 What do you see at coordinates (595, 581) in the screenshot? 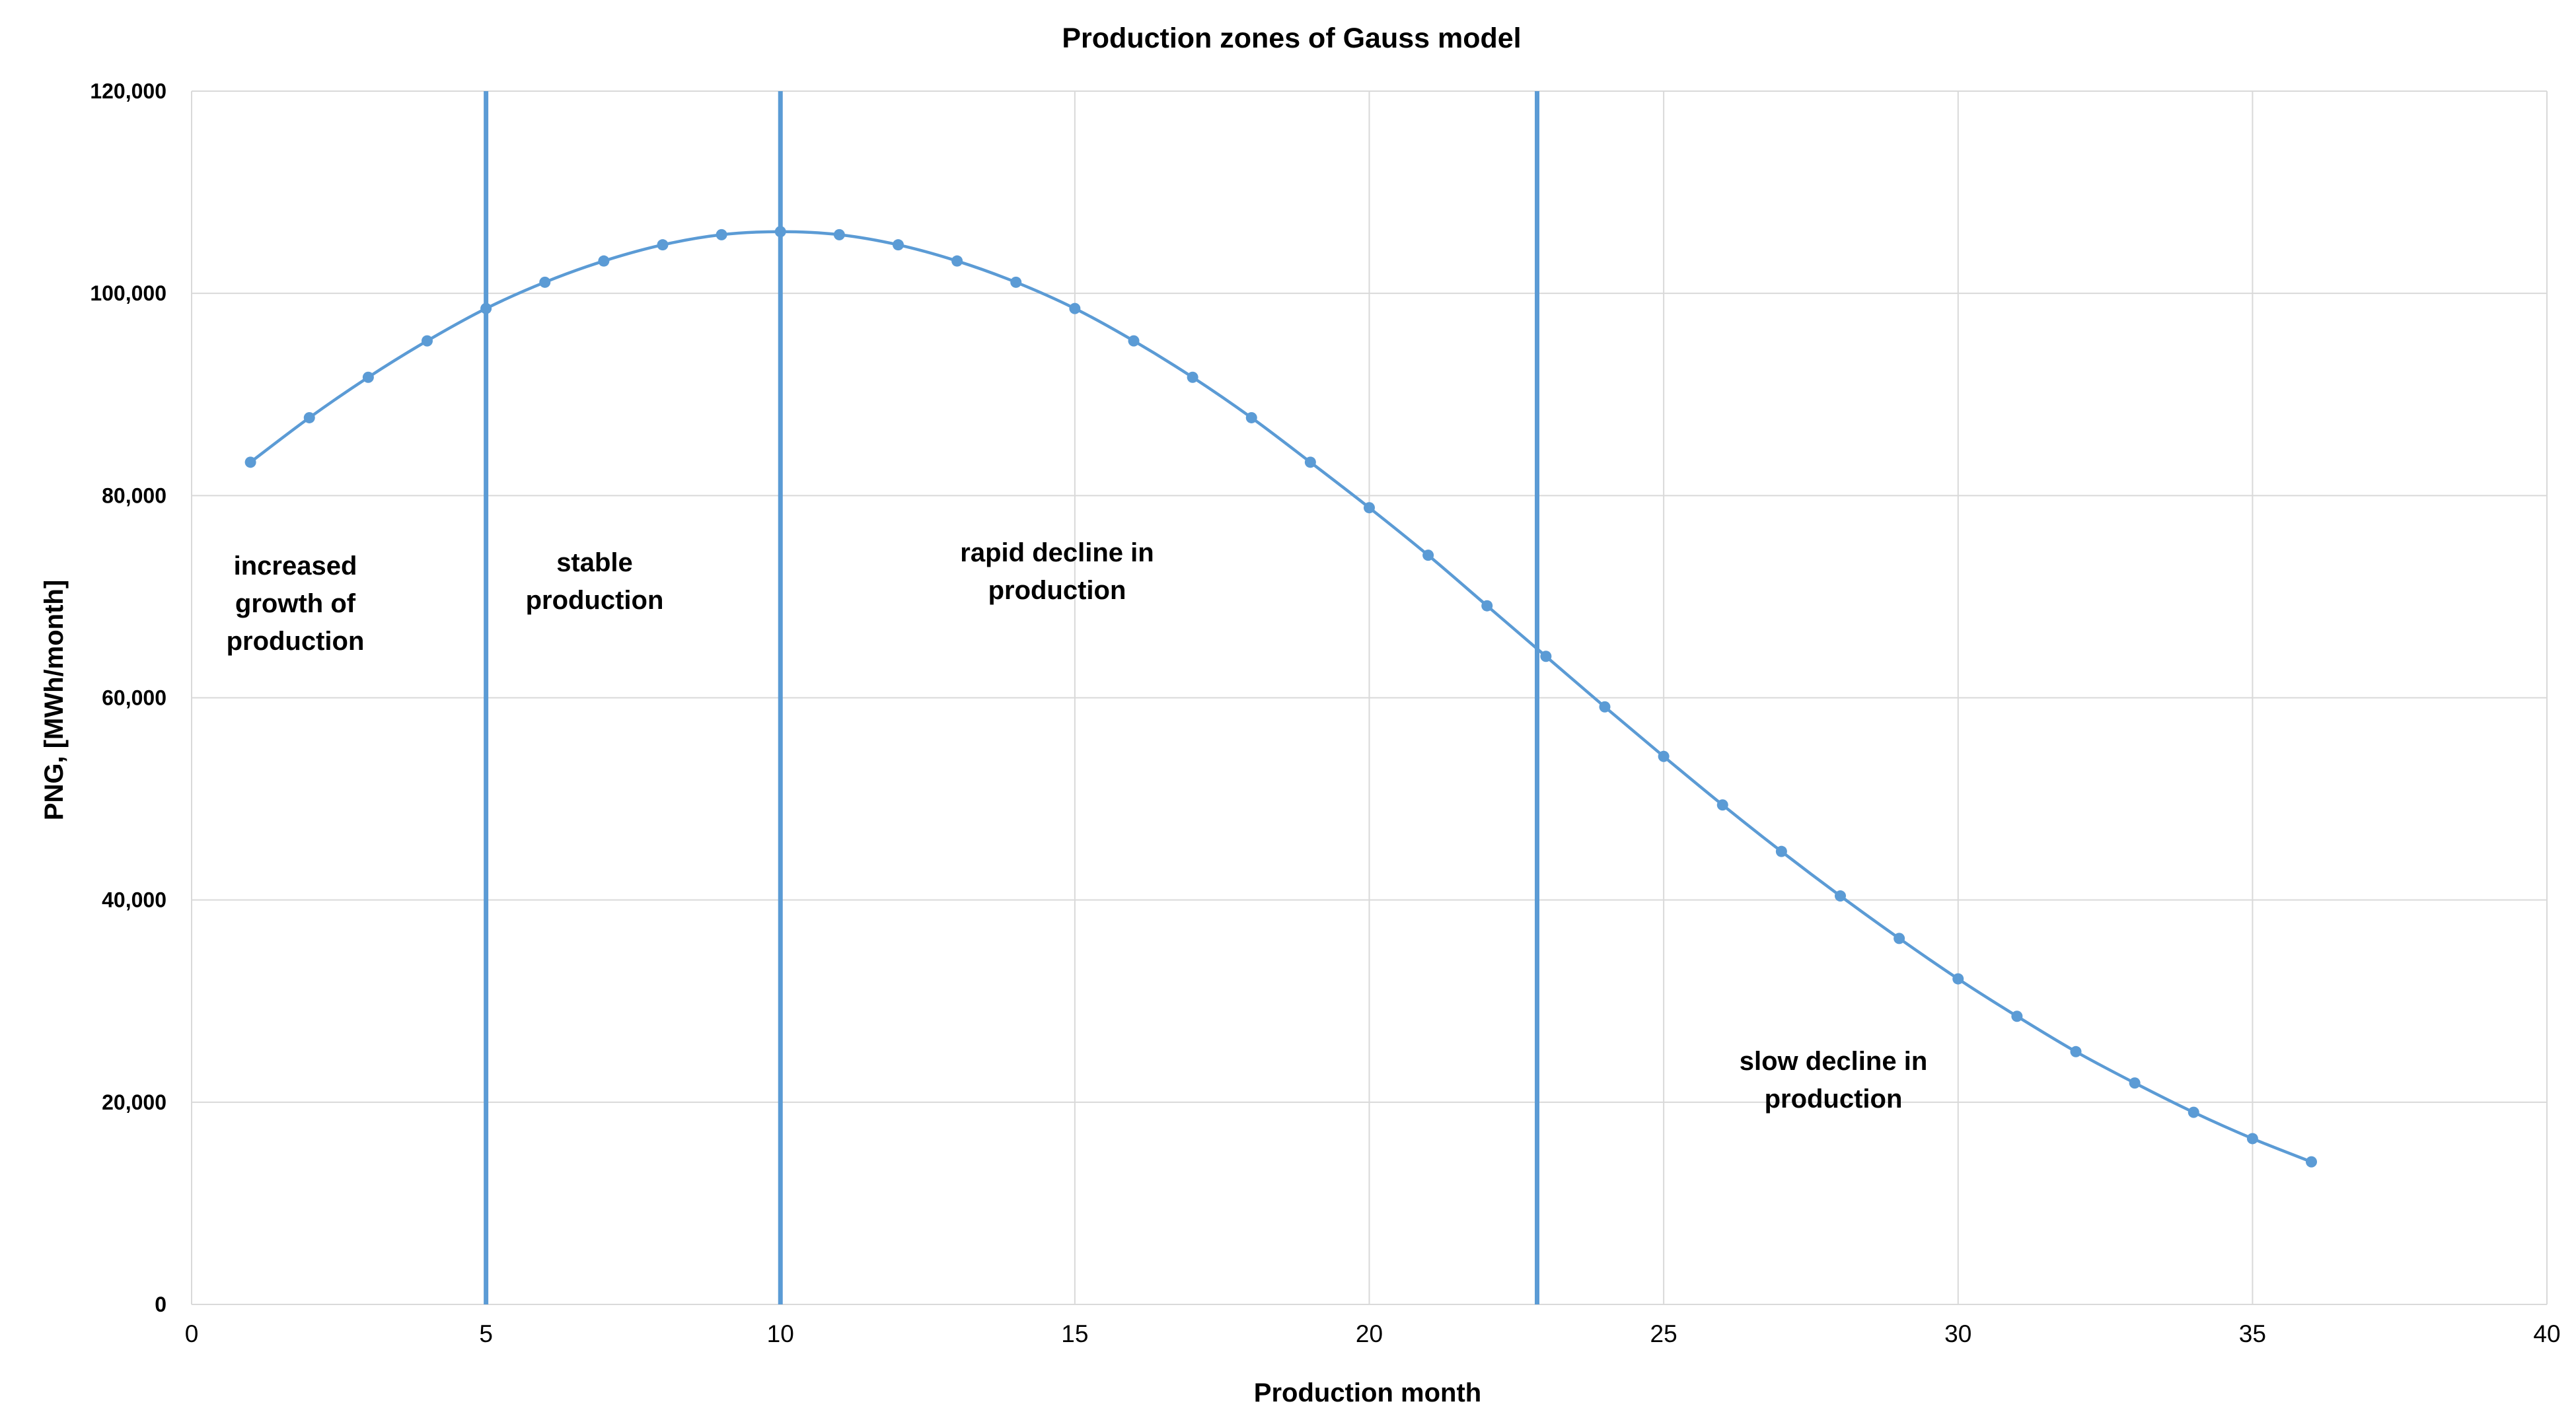
I see `zone-label: stable production` at bounding box center [595, 581].